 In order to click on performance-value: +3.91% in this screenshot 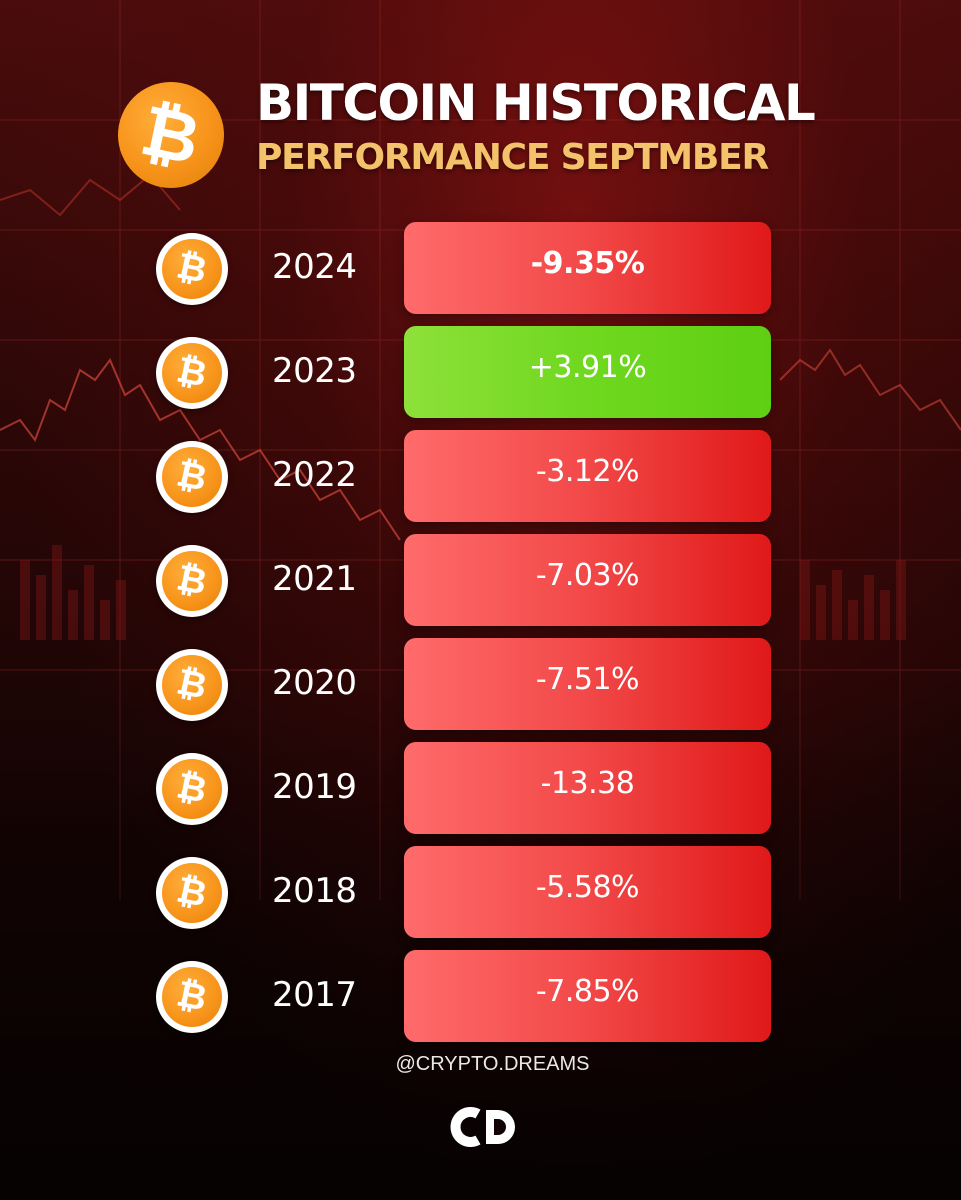, I will do `click(587, 367)`.